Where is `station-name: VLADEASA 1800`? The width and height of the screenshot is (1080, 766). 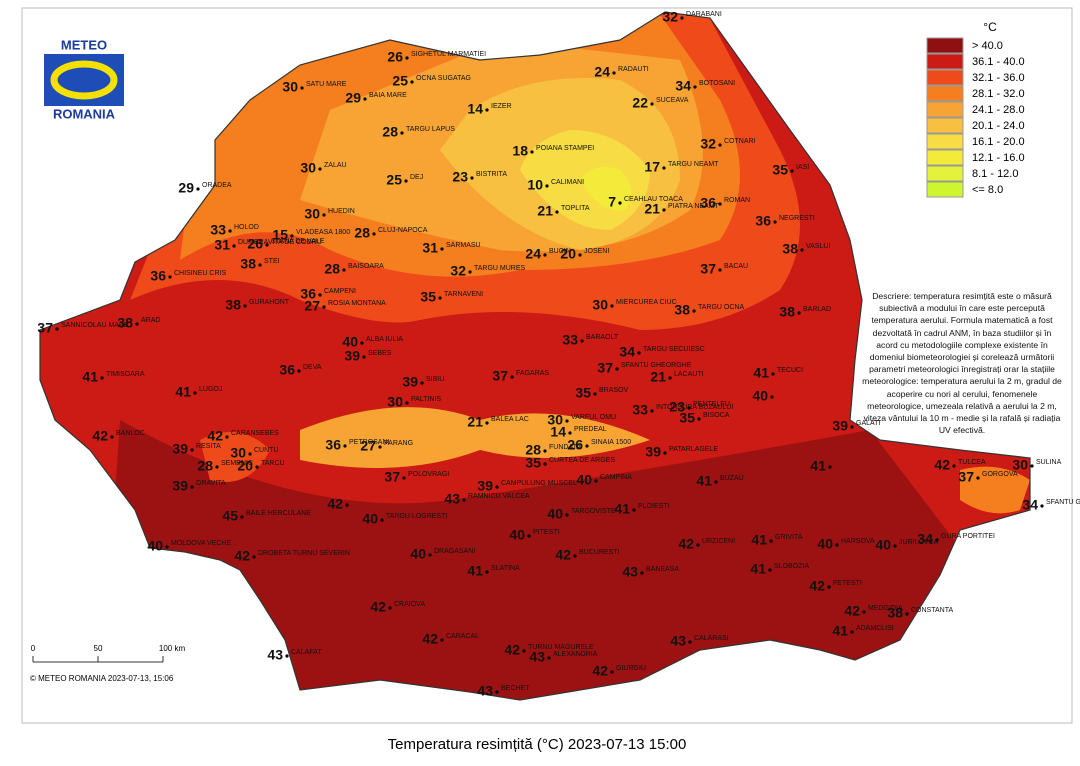
station-name: VLADEASA 1800 is located at coordinates (323, 232).